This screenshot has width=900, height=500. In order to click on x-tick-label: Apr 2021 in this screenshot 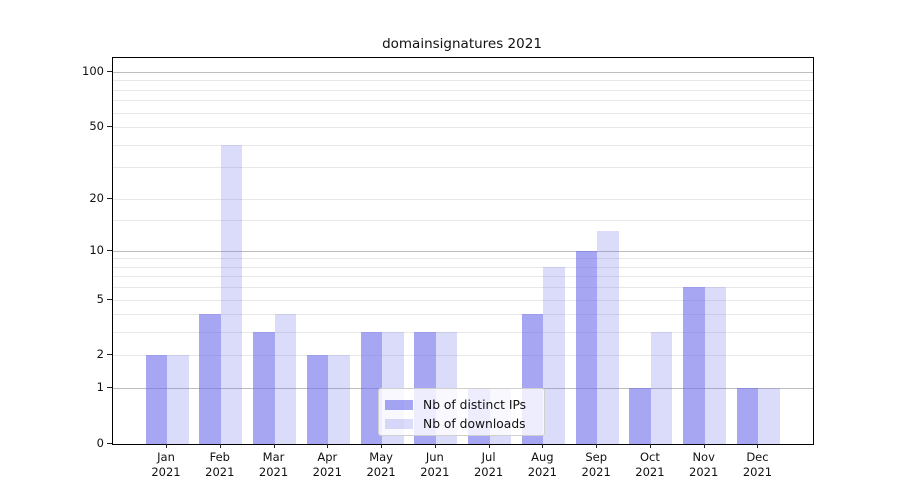, I will do `click(327, 464)`.